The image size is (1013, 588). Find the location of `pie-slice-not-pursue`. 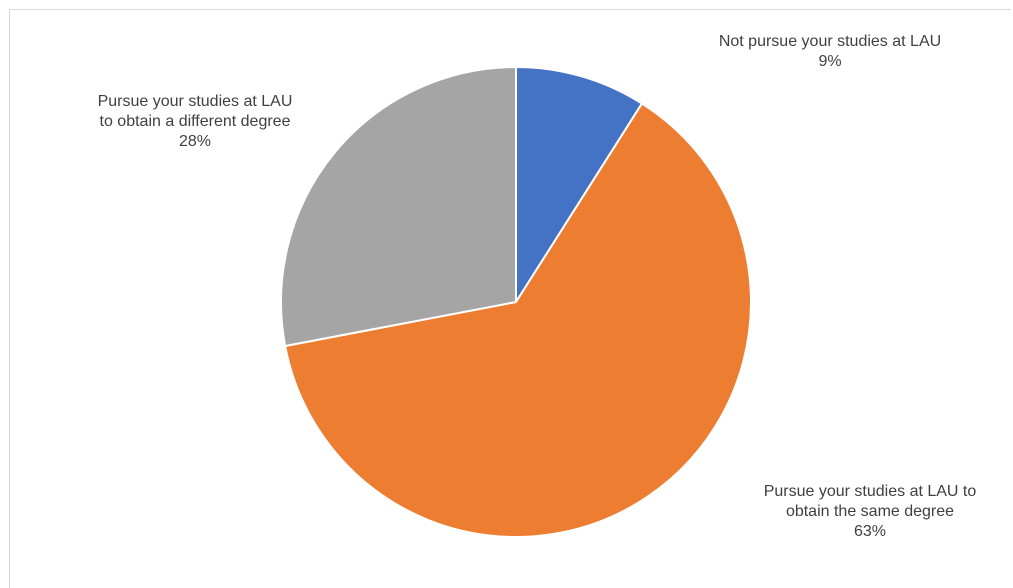

pie-slice-not-pursue is located at coordinates (579, 184).